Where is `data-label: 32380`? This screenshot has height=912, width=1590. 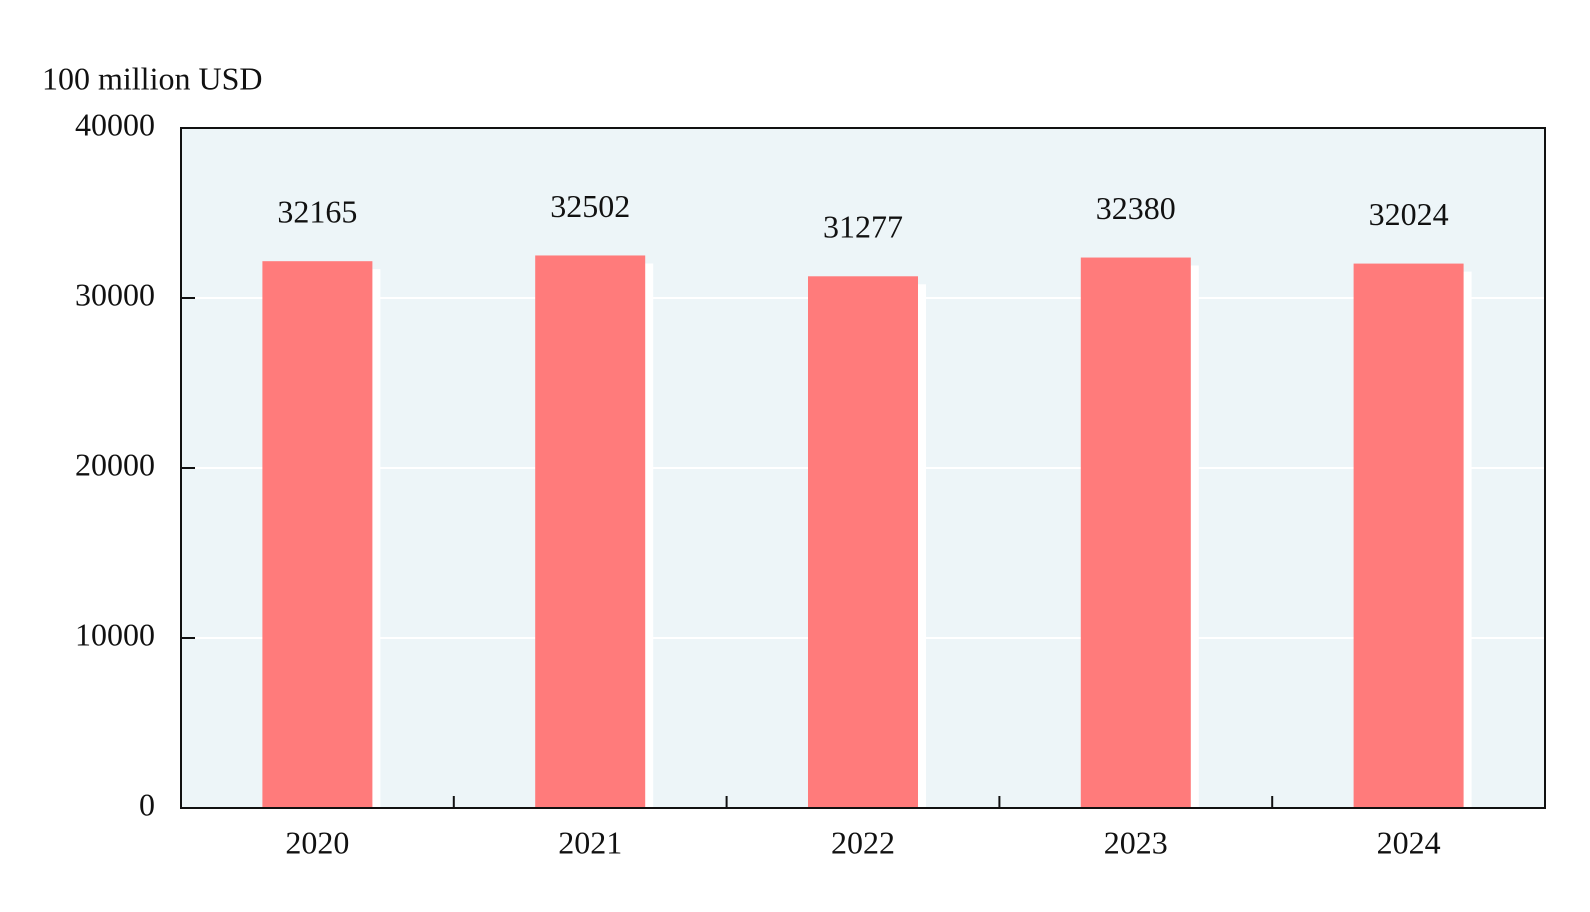
data-label: 32380 is located at coordinates (1136, 208).